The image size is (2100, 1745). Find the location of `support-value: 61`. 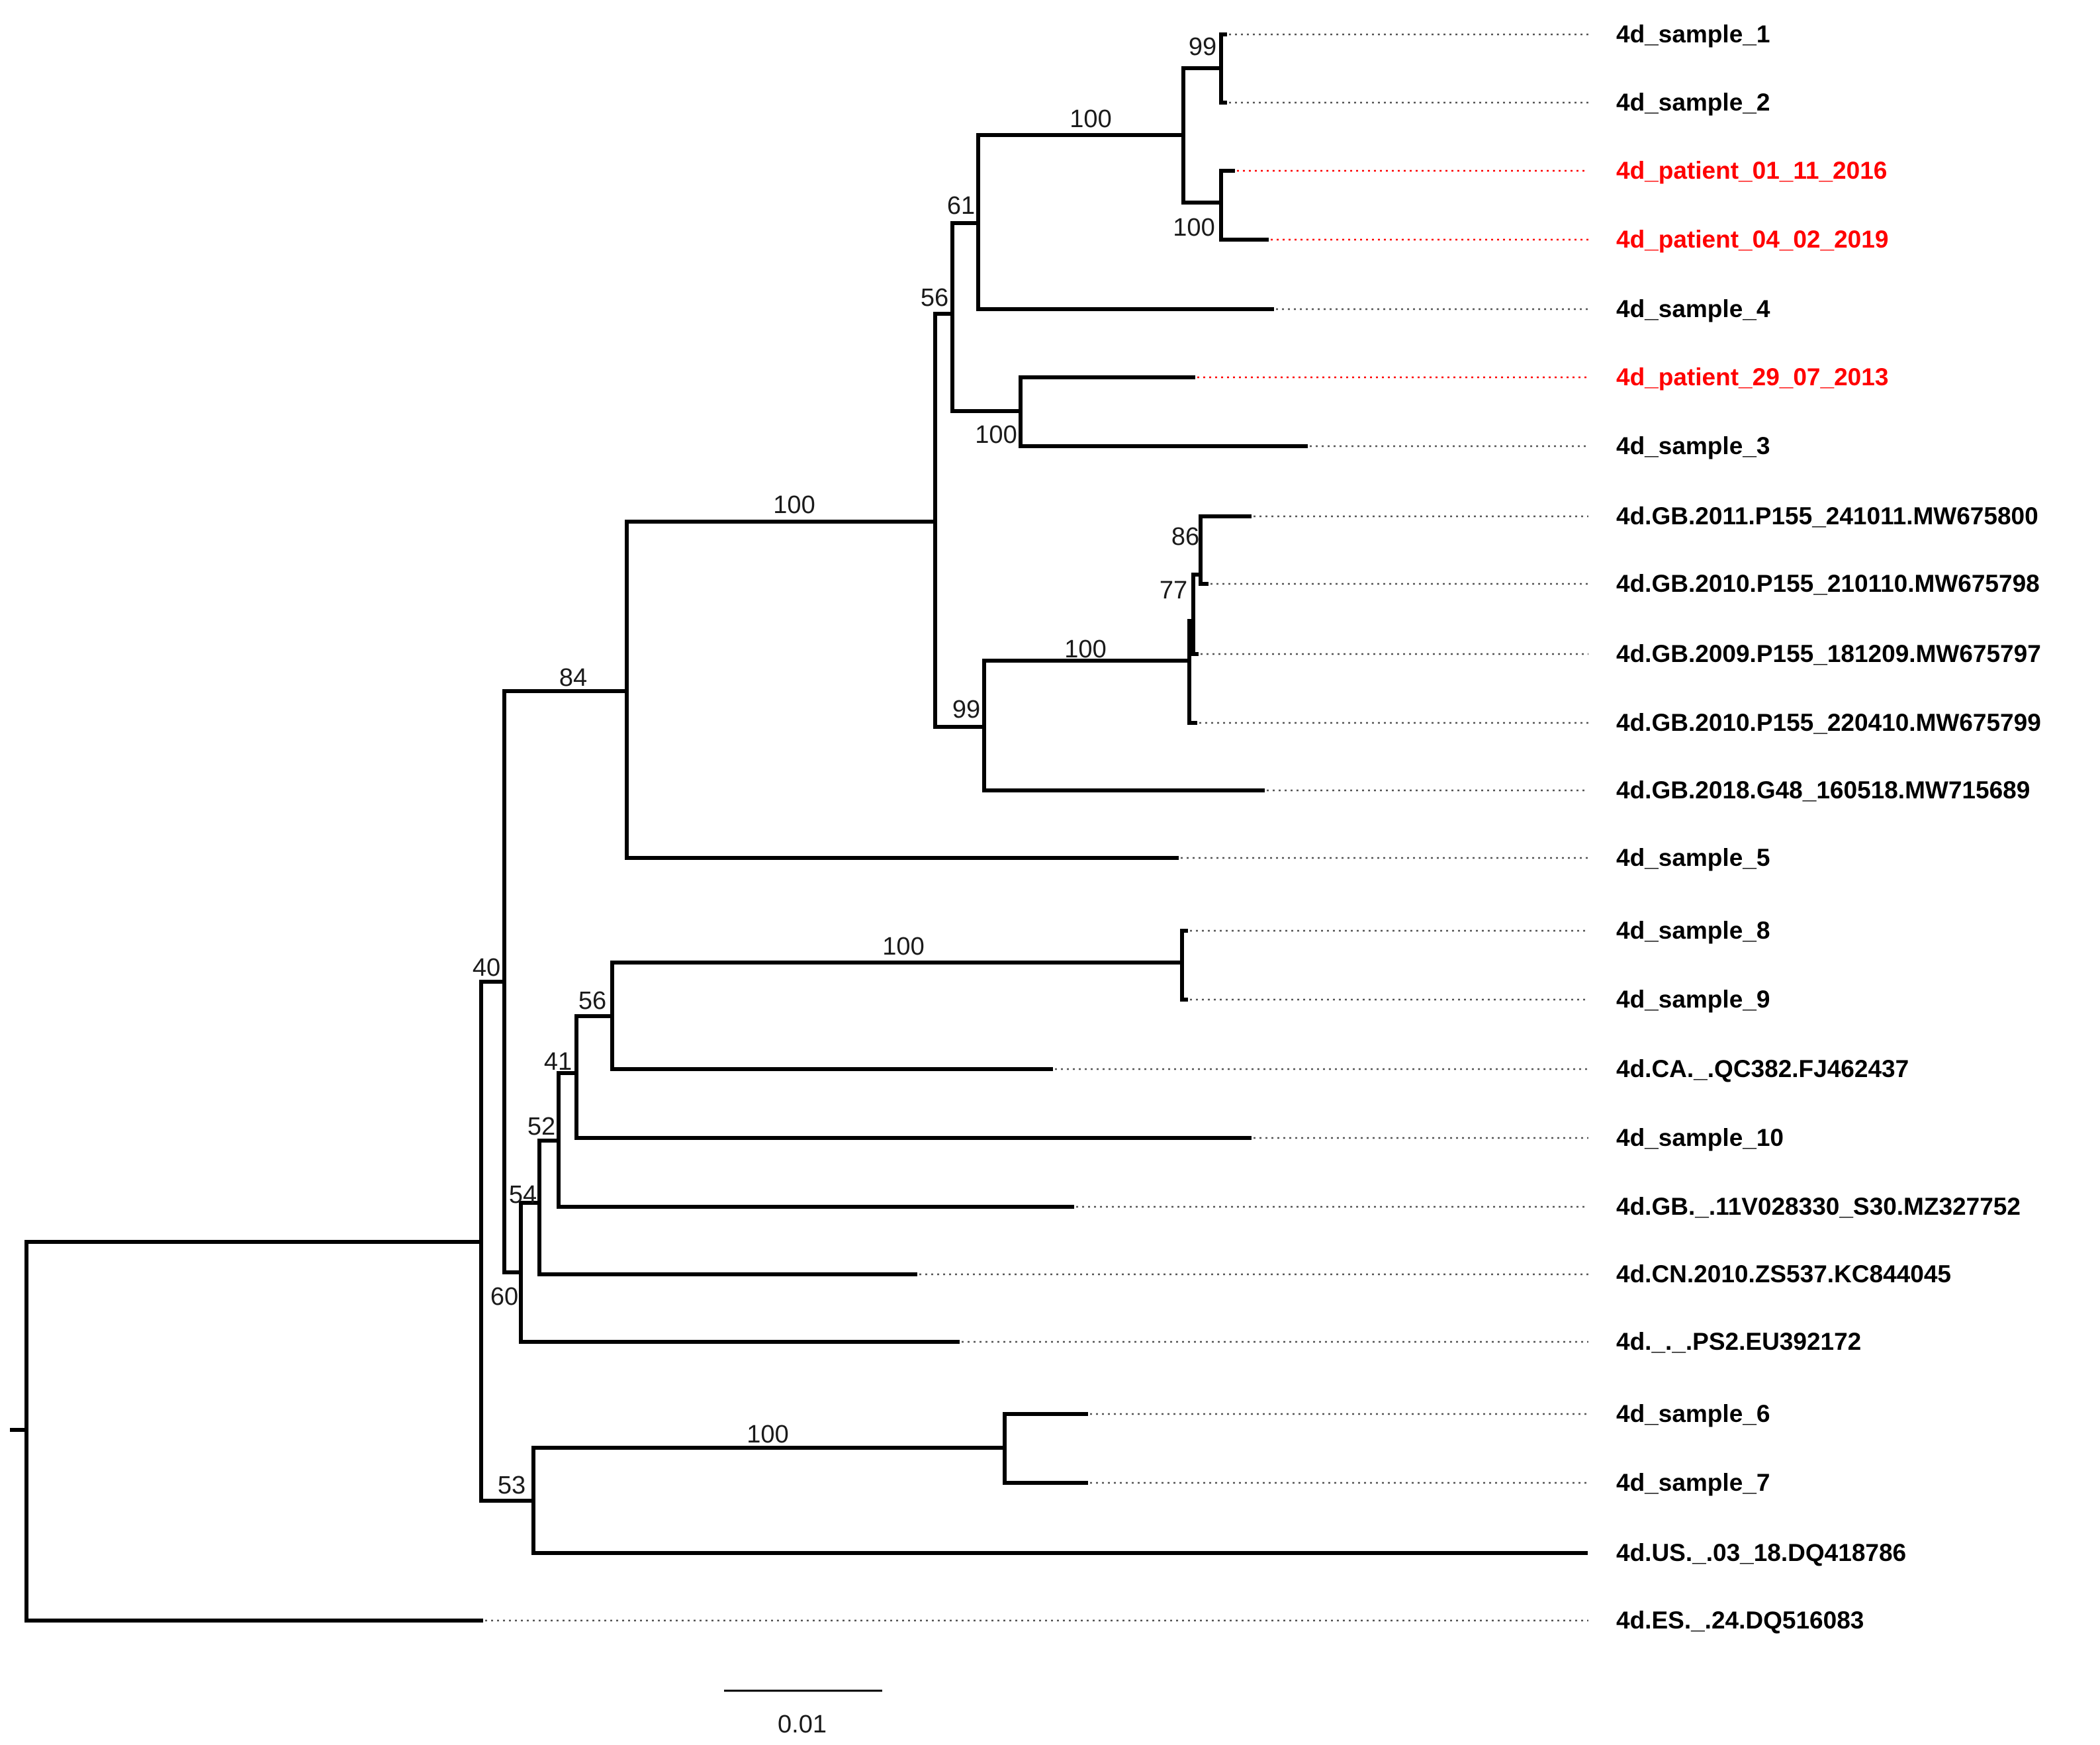

support-value: 61 is located at coordinates (961, 206).